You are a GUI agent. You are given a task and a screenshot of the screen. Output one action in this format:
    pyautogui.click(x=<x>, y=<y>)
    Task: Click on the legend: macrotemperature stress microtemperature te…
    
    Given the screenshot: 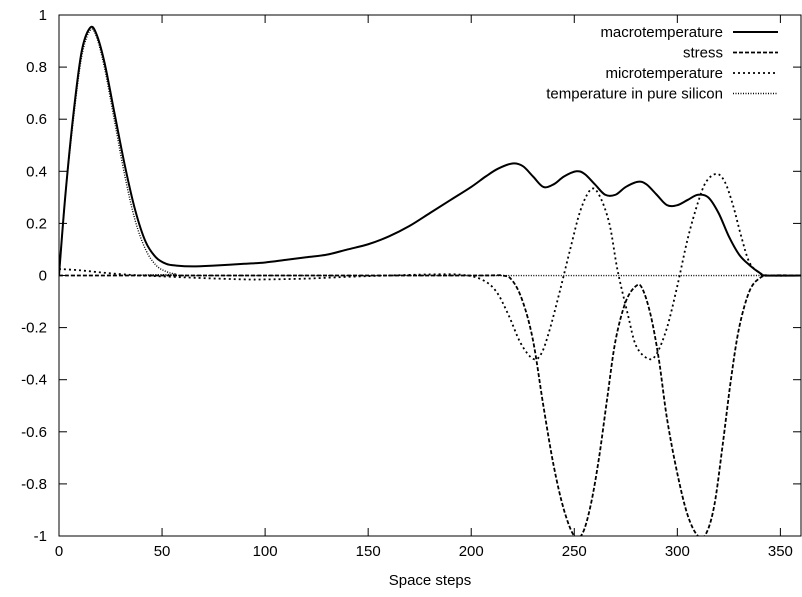 What is the action you would take?
    pyautogui.click(x=662, y=63)
    